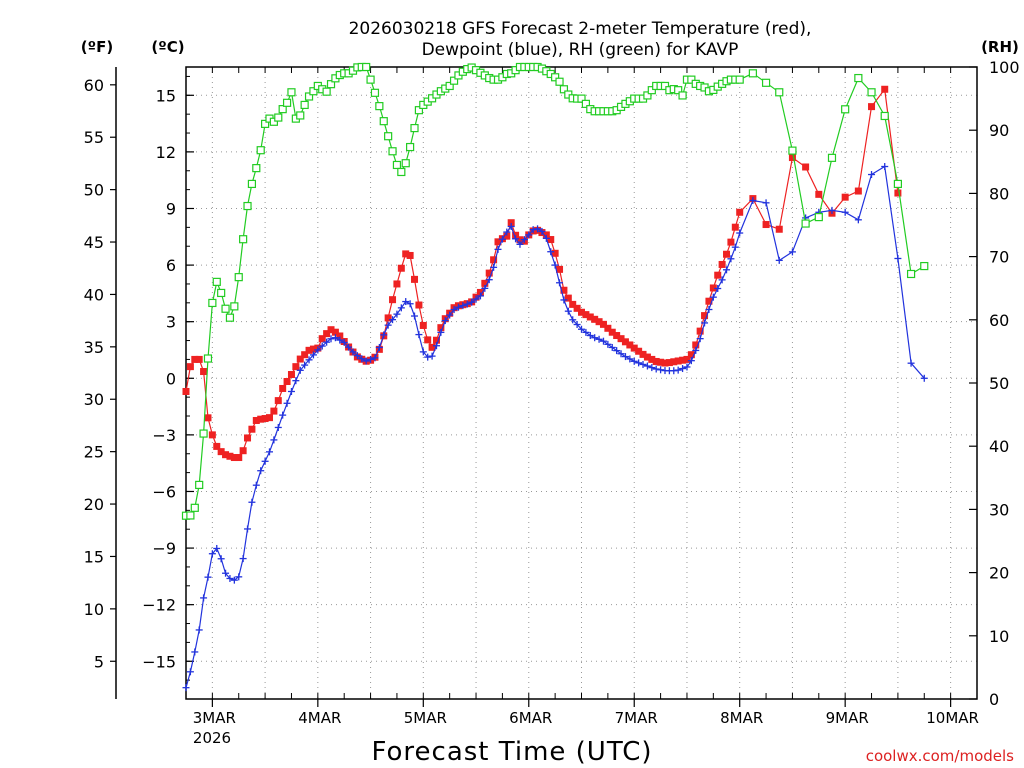  Describe the element at coordinates (999, 130) in the screenshot. I see `rh-tick-label: 90` at that location.